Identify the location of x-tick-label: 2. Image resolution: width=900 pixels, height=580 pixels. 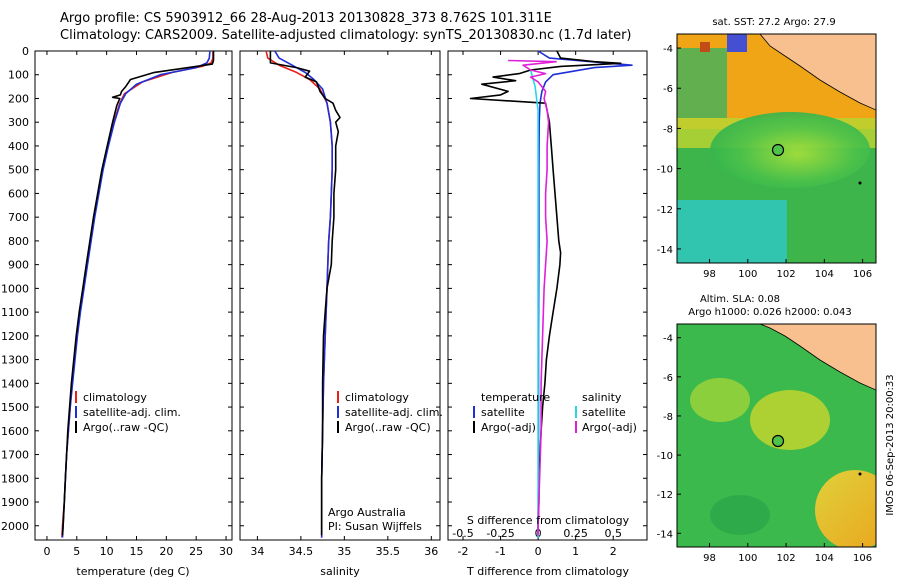
(613, 551).